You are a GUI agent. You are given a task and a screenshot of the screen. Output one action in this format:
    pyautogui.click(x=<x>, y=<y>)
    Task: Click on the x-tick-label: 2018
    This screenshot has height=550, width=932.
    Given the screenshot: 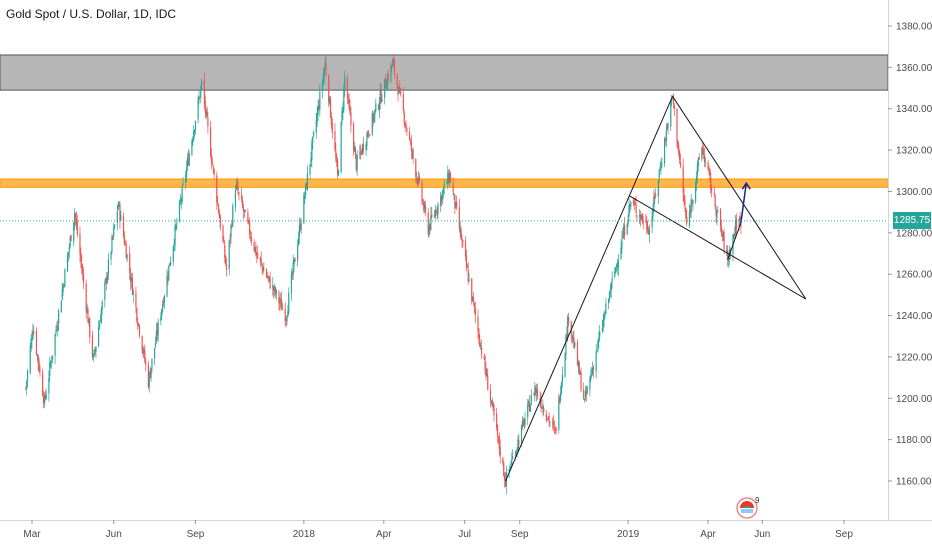 What is the action you would take?
    pyautogui.click(x=304, y=534)
    